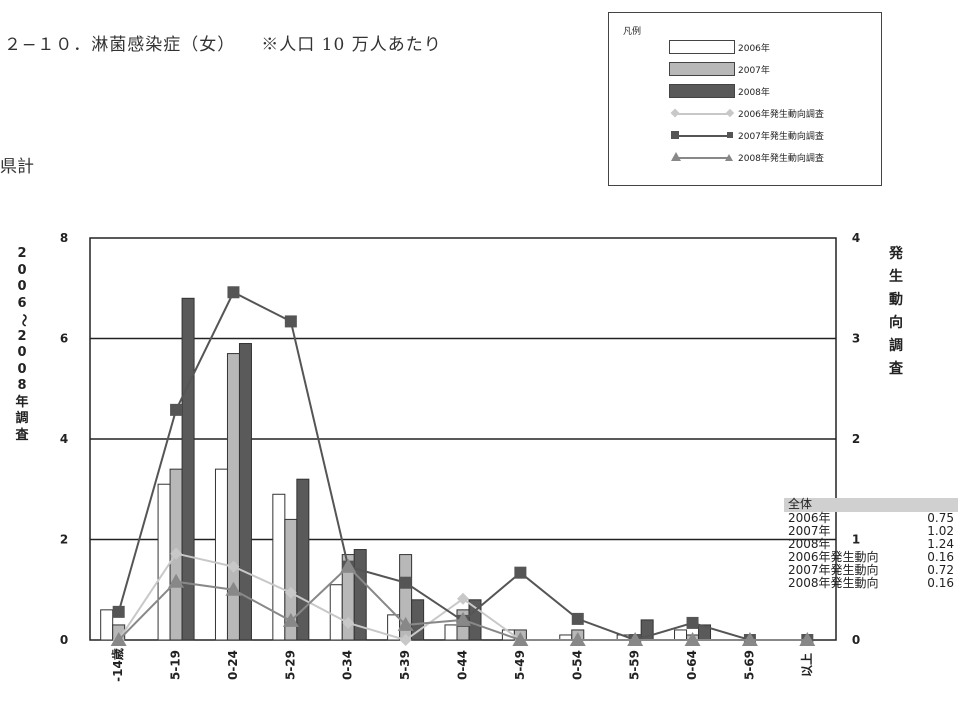 The width and height of the screenshot is (958, 707). What do you see at coordinates (64, 640) in the screenshot?
I see `left-tick-label: 0` at bounding box center [64, 640].